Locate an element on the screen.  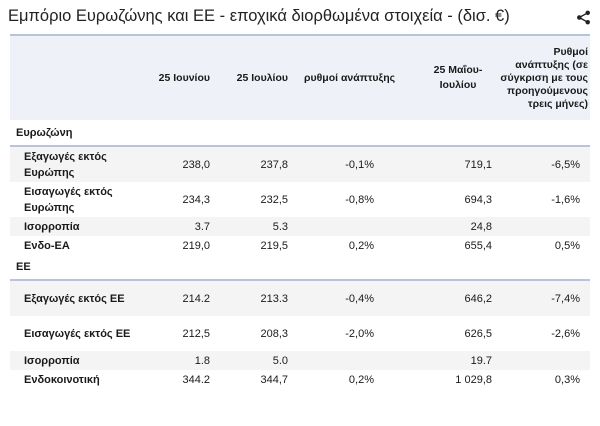
cell-c1: 212,5 is located at coordinates (181, 333).